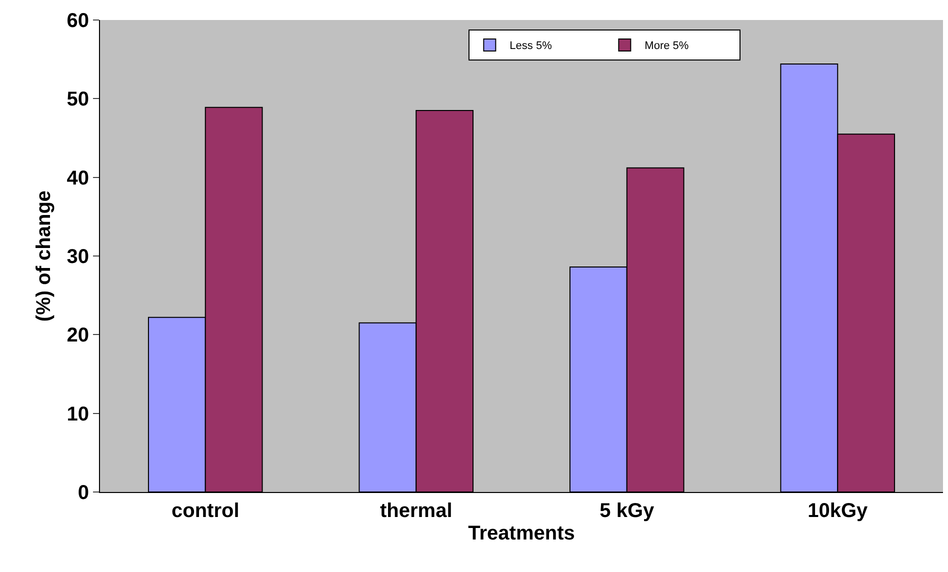  Describe the element at coordinates (666, 46) in the screenshot. I see `legend-label: More 5%` at that location.